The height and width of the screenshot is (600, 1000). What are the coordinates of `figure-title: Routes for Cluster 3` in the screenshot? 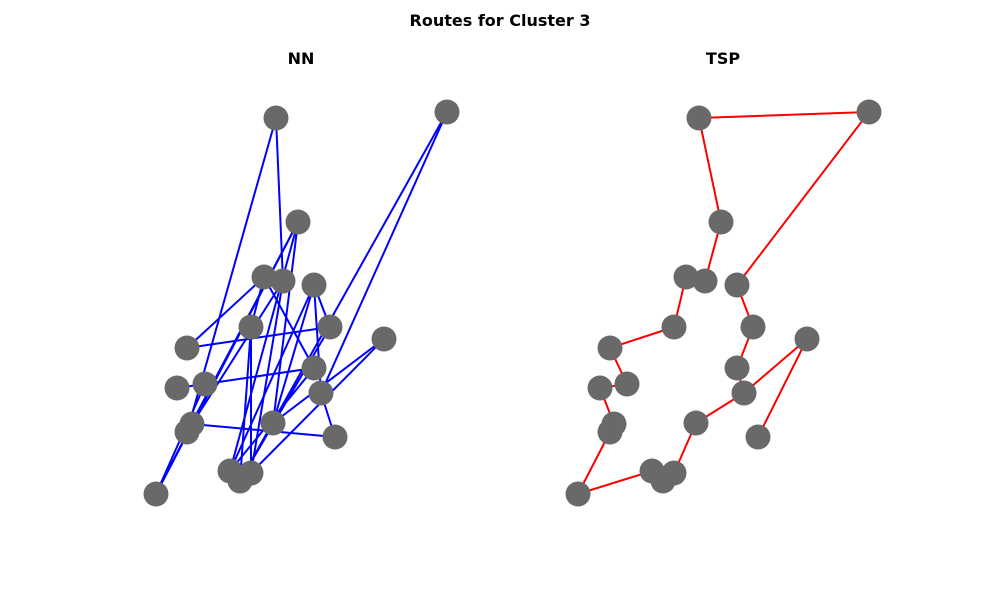 It's located at (500, 20).